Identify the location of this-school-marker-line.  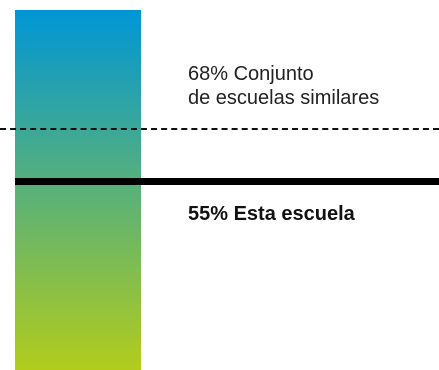
(227, 181).